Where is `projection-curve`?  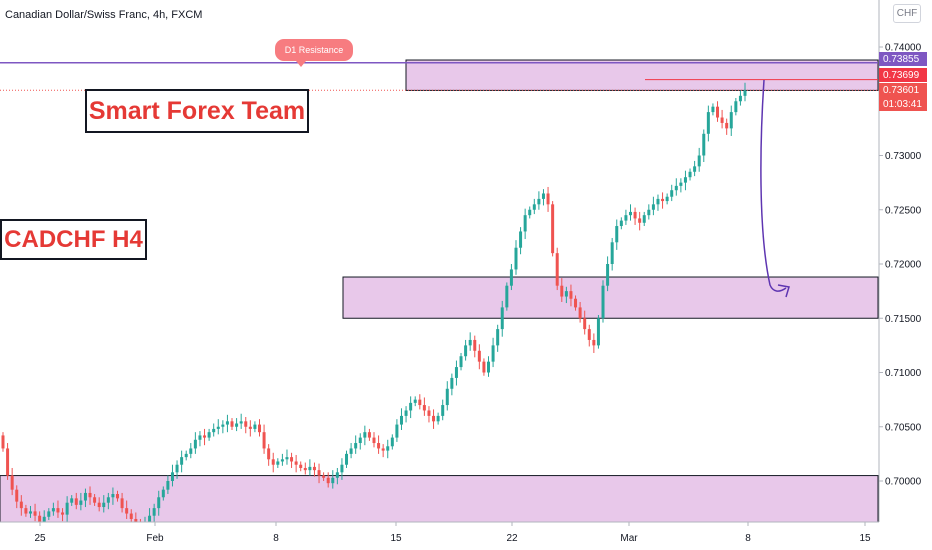
projection-curve is located at coordinates (773, 185).